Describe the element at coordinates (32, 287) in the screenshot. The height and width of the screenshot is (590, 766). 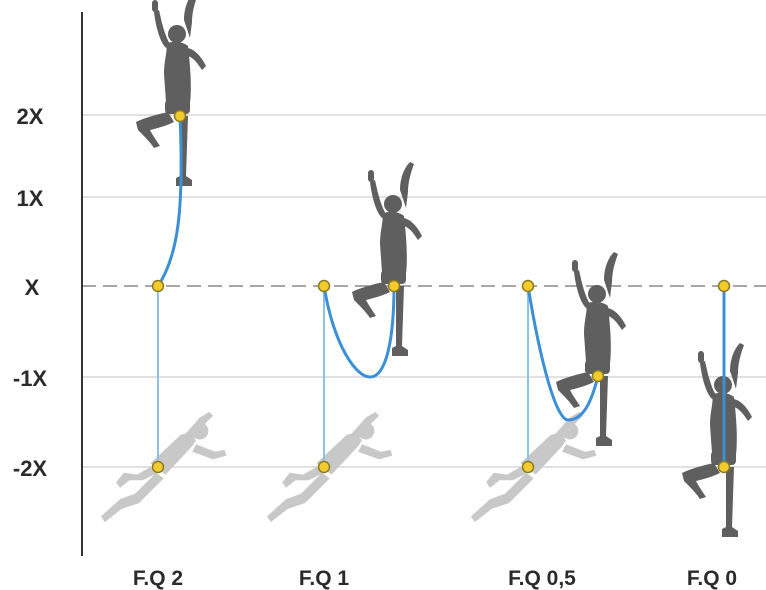
I see `y-label-x: X` at that location.